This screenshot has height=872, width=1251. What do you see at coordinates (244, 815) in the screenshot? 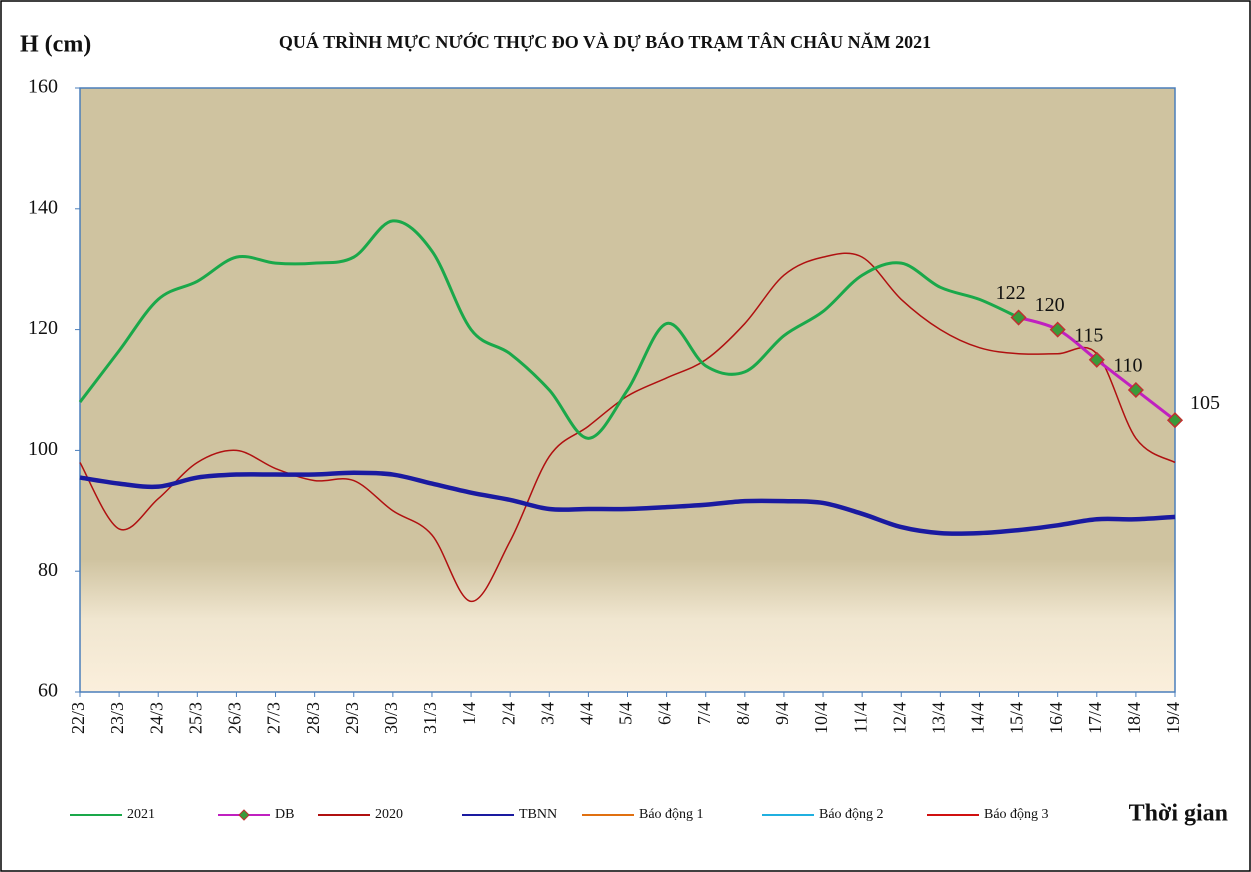
I see `legend-marker` at bounding box center [244, 815].